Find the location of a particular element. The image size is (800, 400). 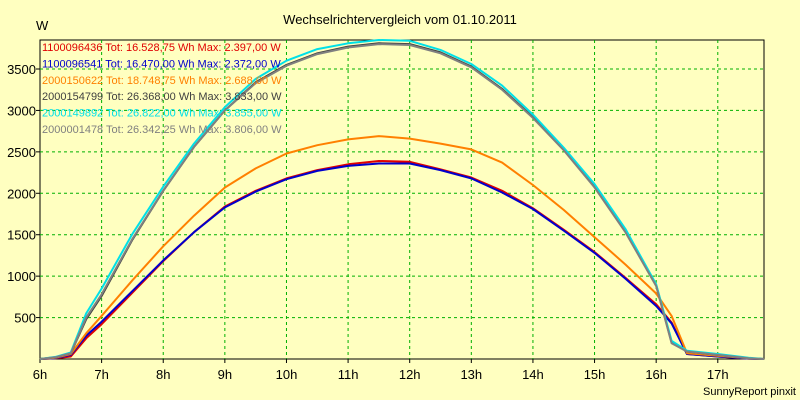

x-tick-label: 16h is located at coordinates (656, 374).